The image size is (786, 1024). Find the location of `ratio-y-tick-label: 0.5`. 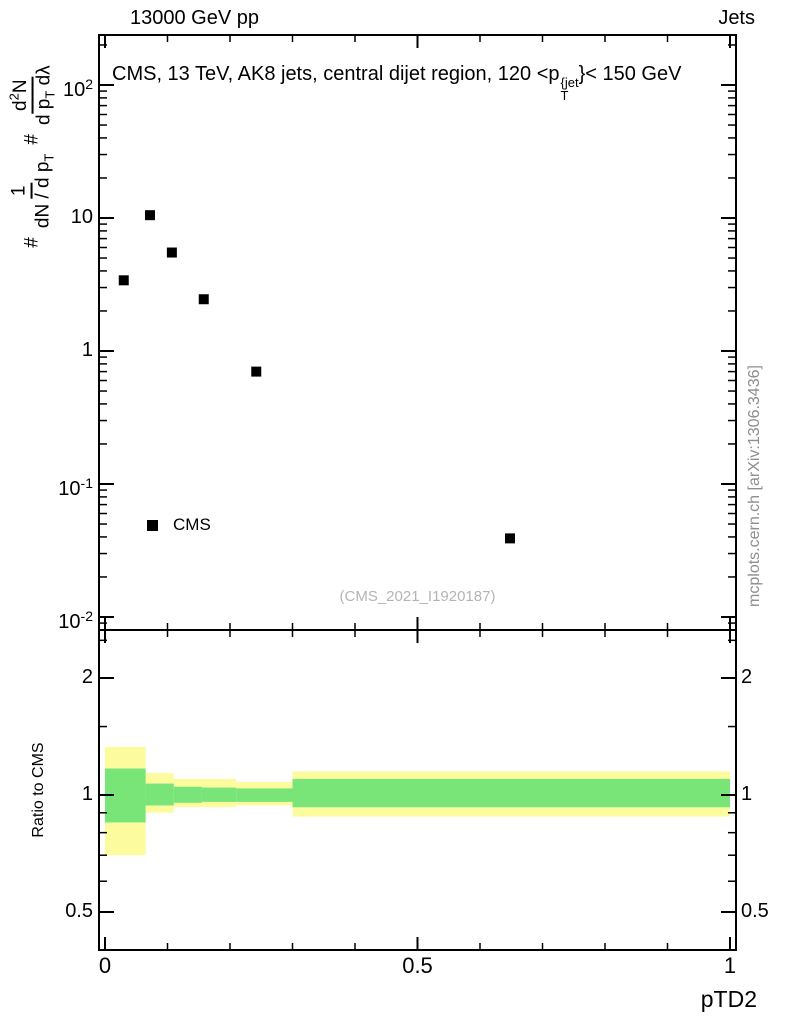

ratio-y-tick-label: 0.5 is located at coordinates (79, 911).